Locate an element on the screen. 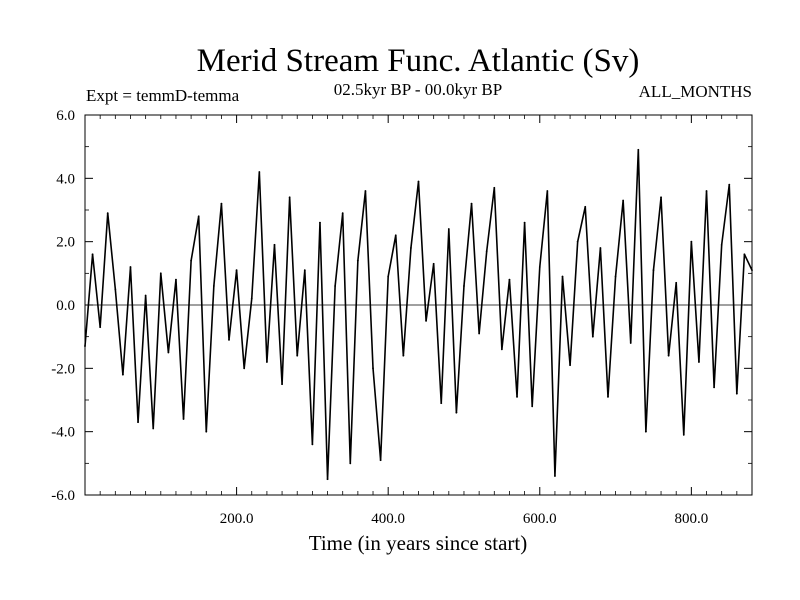 The image size is (800, 600). time-range-label: 02.5kyr BP - 00.0kyr BP is located at coordinates (418, 89).